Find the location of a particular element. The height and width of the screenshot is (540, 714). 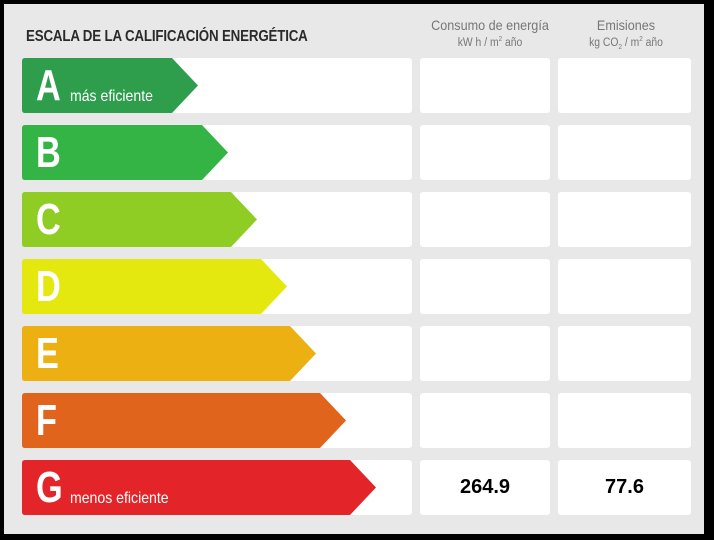

rating-letter: C is located at coordinates (48, 219).